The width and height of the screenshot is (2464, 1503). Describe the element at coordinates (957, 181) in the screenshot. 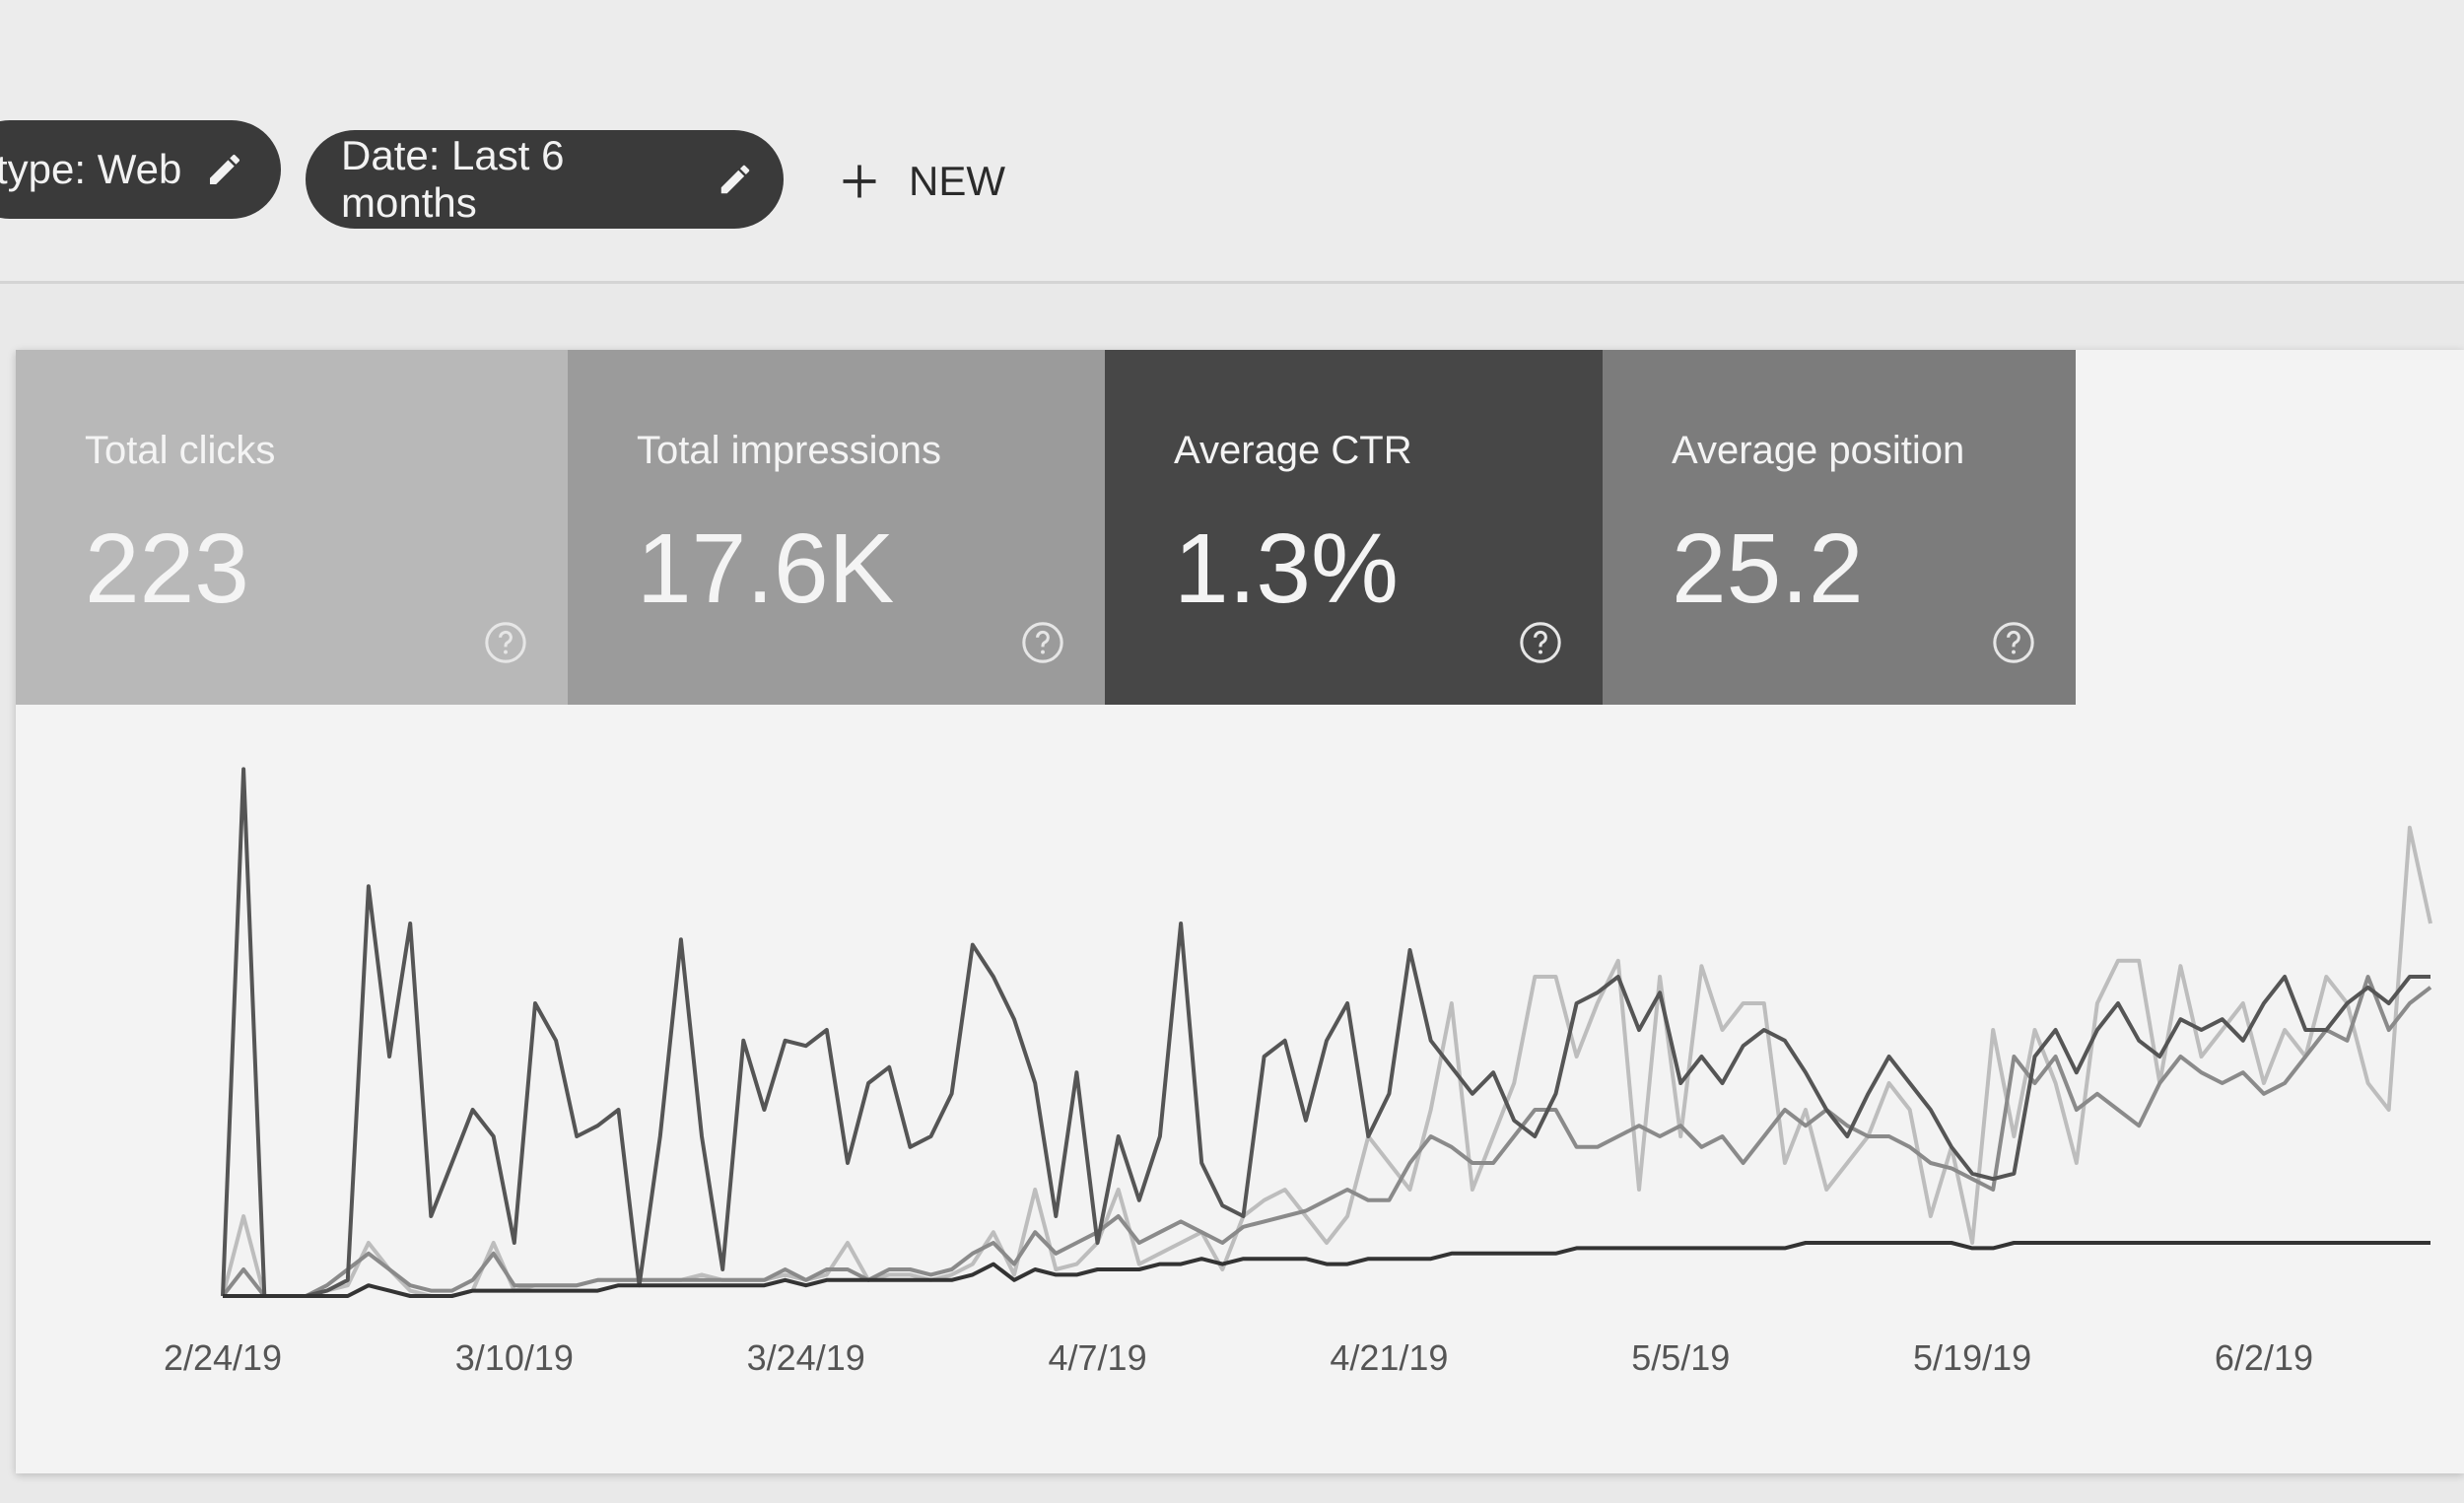

I see `button-label: NEW` at that location.